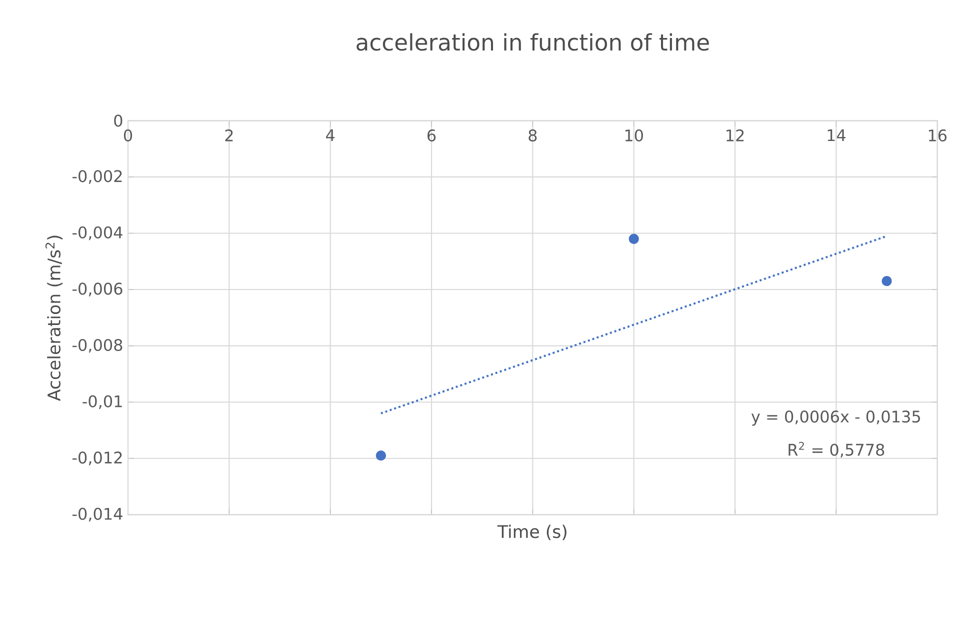  What do you see at coordinates (837, 136) in the screenshot?
I see `x-tick-label: 14` at bounding box center [837, 136].